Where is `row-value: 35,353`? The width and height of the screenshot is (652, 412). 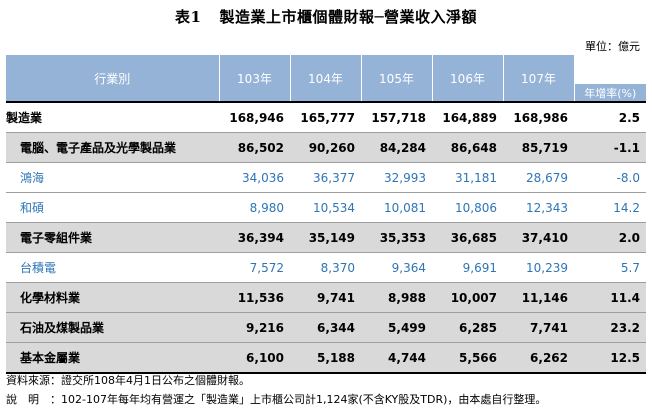
row-value: 35,353 is located at coordinates (396, 237).